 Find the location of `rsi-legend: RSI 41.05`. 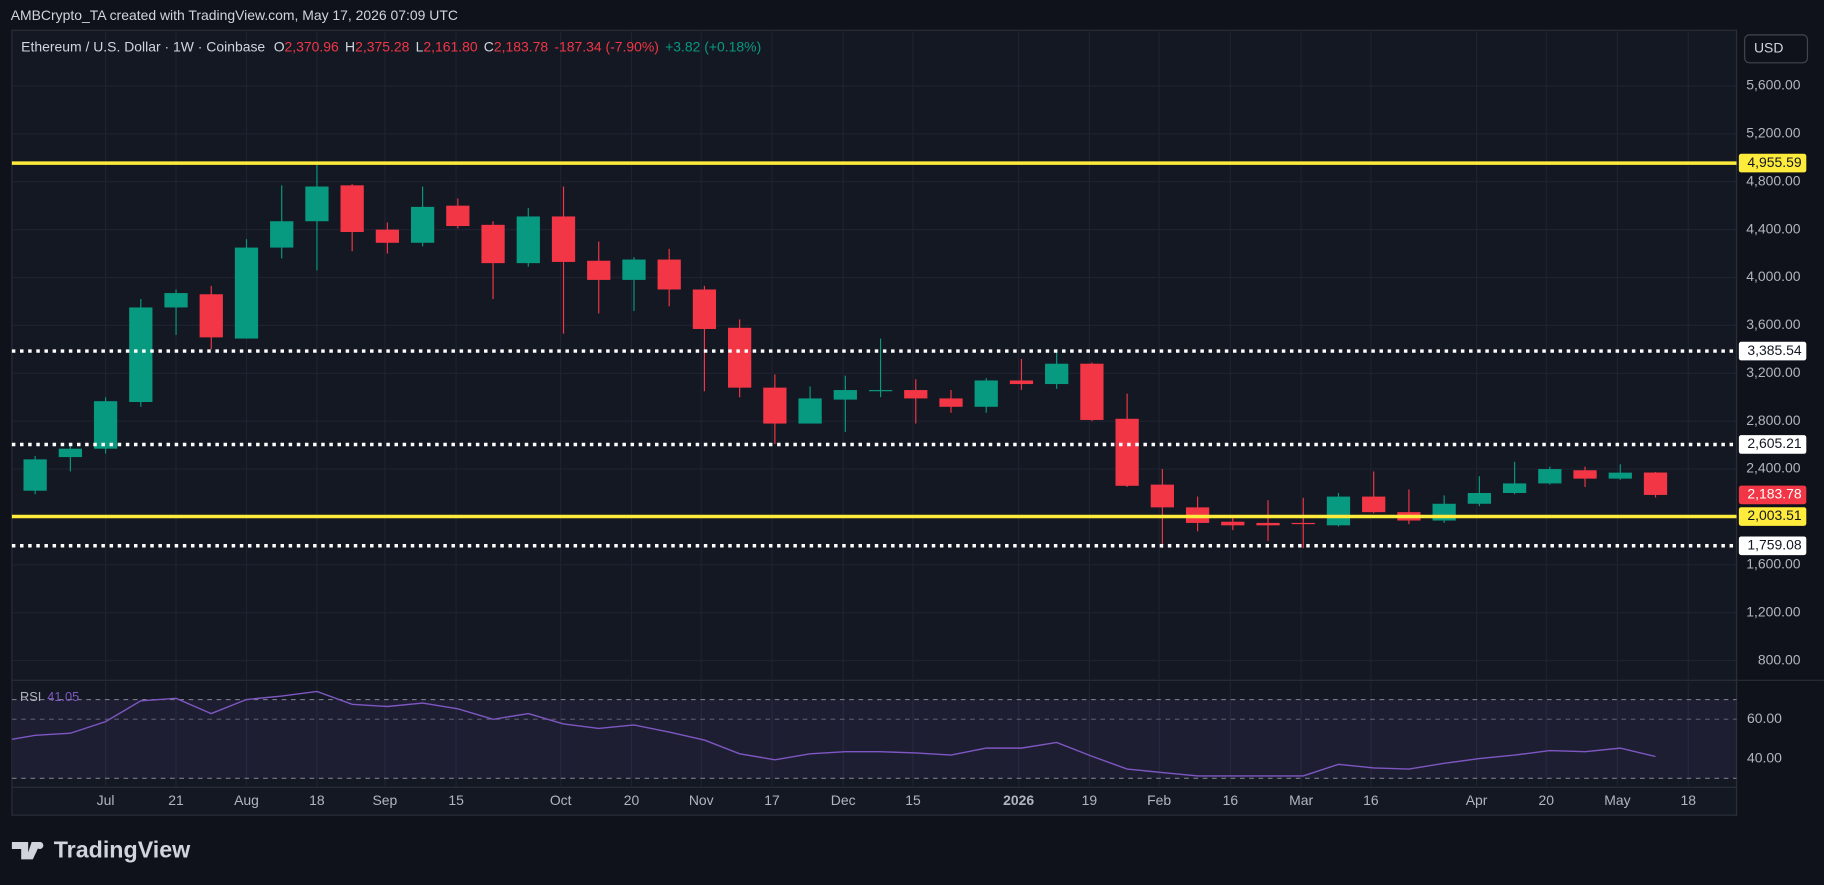

rsi-legend: RSI 41.05 is located at coordinates (49, 696).